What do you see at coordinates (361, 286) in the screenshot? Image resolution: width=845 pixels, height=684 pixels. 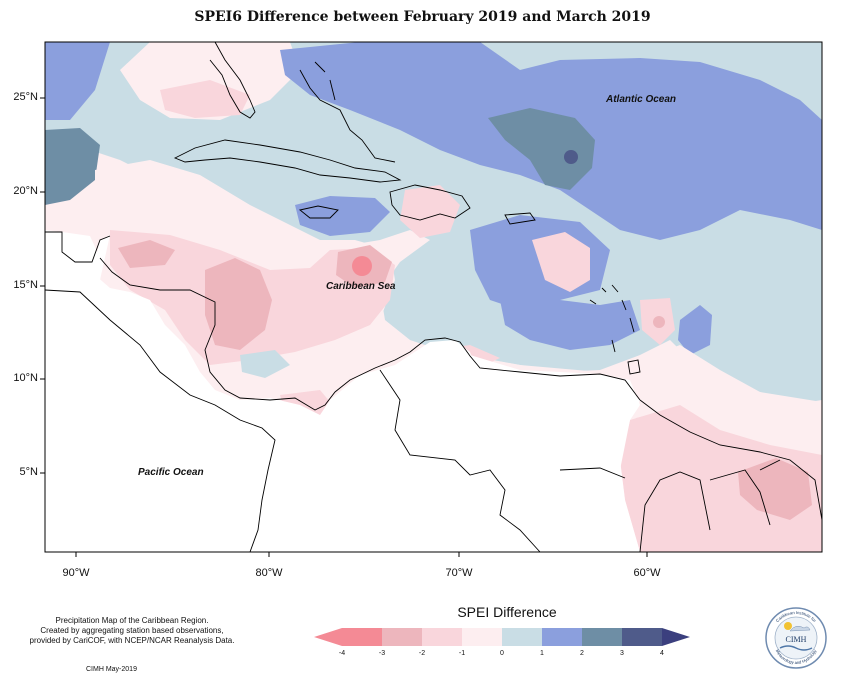 I see `label-caribbean-sea: Caribbean Sea` at bounding box center [361, 286].